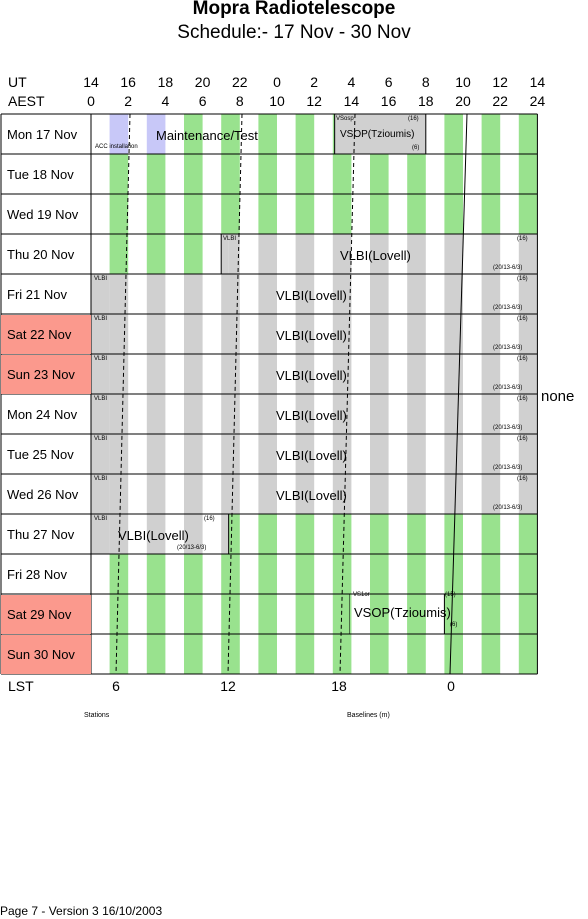 The width and height of the screenshot is (588, 919). Describe the element at coordinates (522, 399) in the screenshot. I see `vlbi-count: (16)` at that location.